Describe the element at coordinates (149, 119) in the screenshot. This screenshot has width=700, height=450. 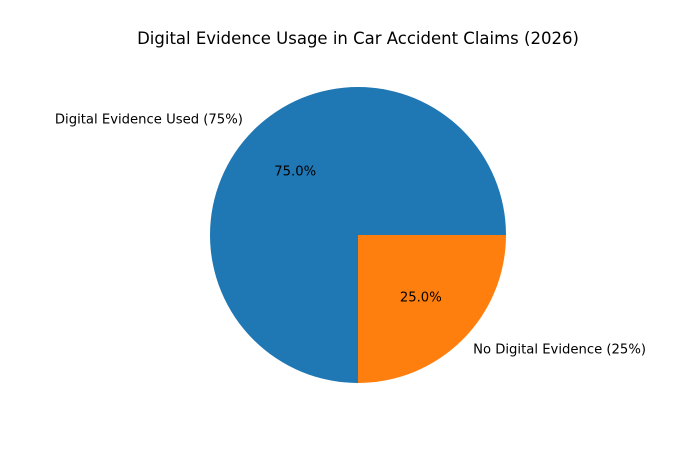
I see `slice-label-1: Digital Evidence Used (75%)` at that location.